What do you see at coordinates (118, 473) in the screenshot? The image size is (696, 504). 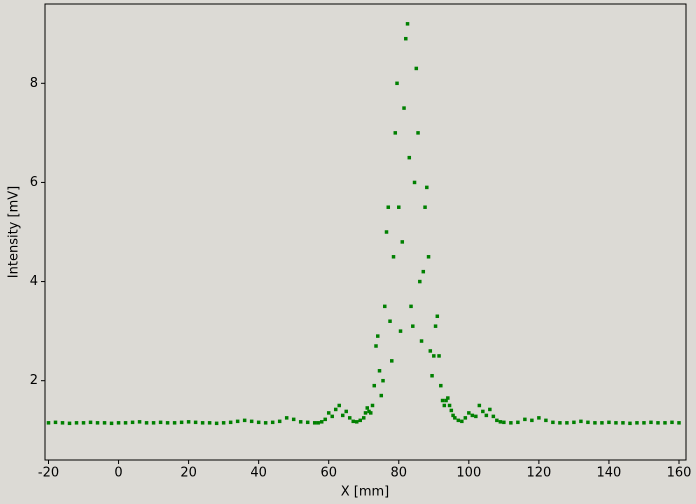 I see `x-tick-label: 0` at bounding box center [118, 473].